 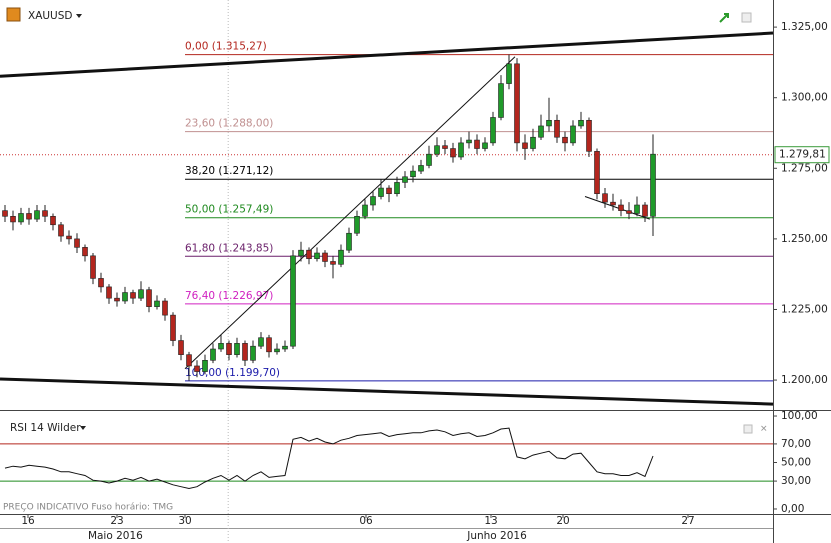 What do you see at coordinates (229, 171) in the screenshot?
I see `fib-label: 38,20 (1.271,12)` at bounding box center [229, 171].